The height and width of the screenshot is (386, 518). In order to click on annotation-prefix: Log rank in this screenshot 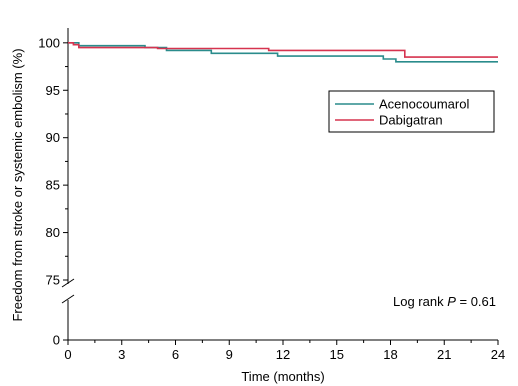, I will do `click(420, 301)`.